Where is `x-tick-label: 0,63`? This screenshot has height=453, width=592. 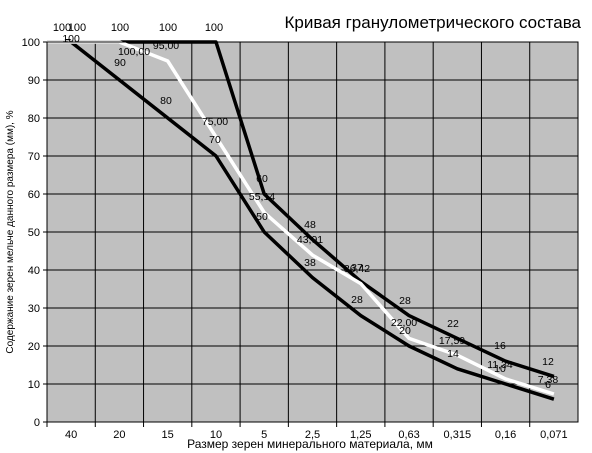 x-tick-label: 0,63 is located at coordinates (408, 435).